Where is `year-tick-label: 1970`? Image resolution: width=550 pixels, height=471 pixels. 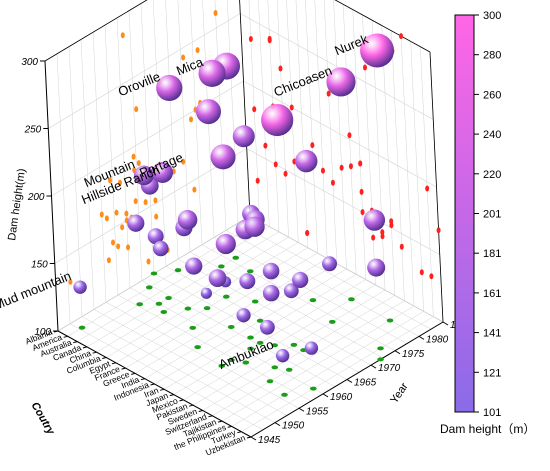 year-tick-label: 1970 is located at coordinates (389, 368).